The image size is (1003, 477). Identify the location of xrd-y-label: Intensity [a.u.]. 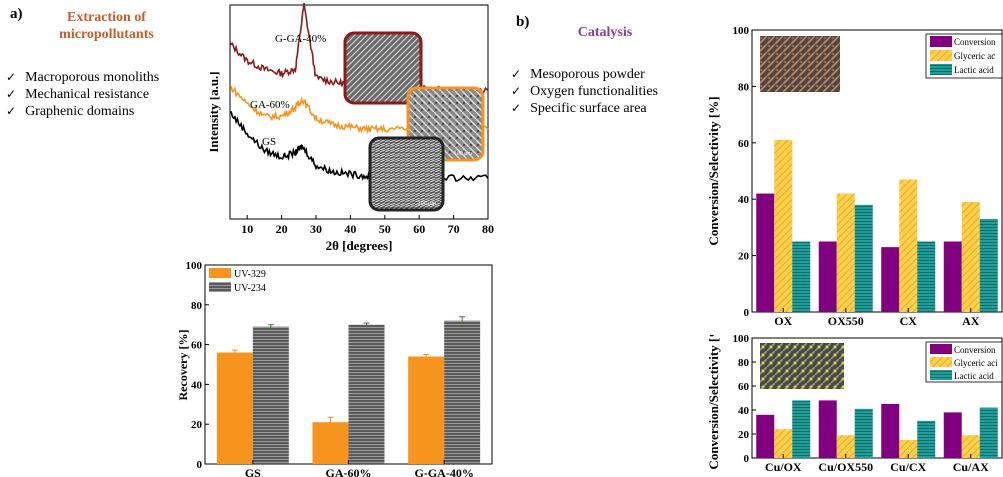
(215, 111).